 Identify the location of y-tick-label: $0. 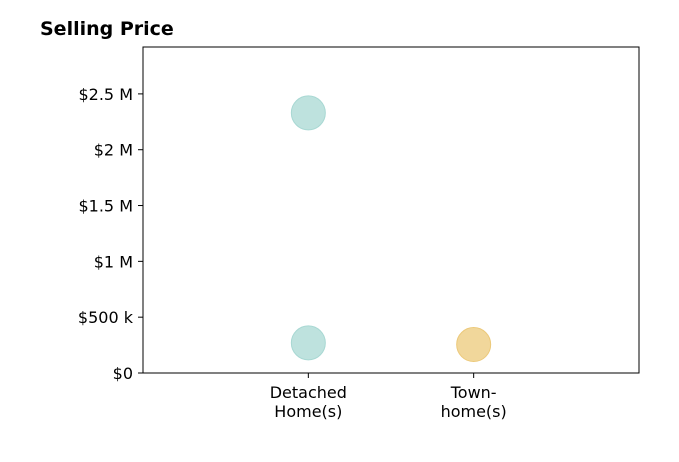
(123, 373).